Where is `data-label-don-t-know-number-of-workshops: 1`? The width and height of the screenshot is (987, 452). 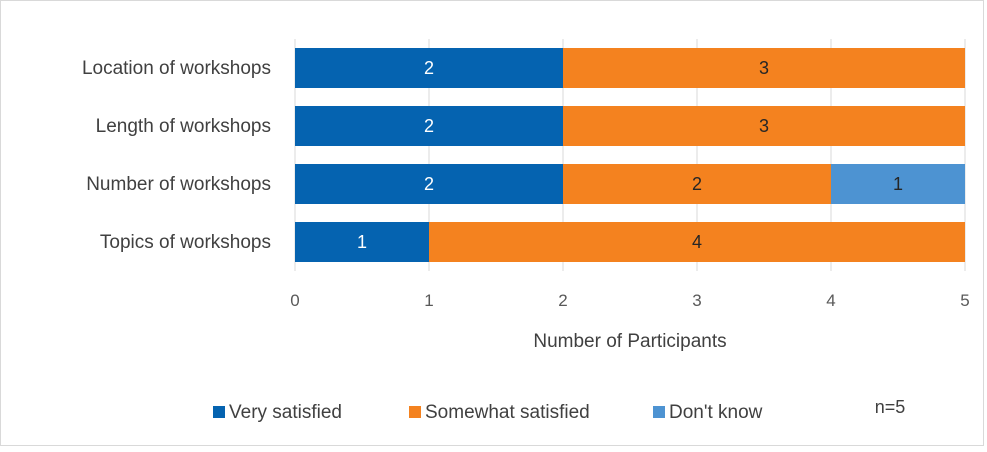
data-label-don-t-know-number-of-workshops: 1 is located at coordinates (898, 184).